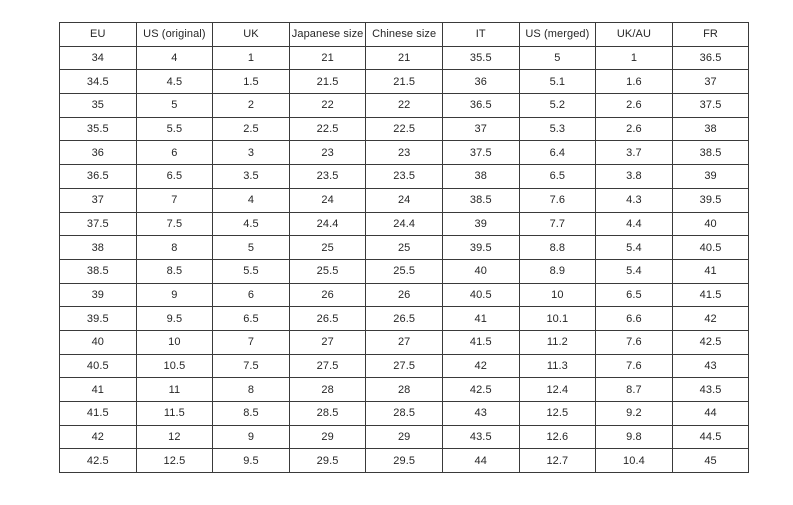  What do you see at coordinates (634, 389) in the screenshot?
I see `table-cell: 8.7` at bounding box center [634, 389].